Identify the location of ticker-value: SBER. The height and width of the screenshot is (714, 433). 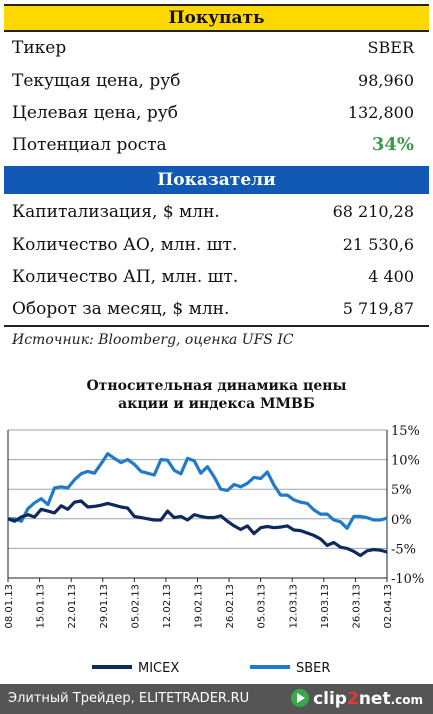
(390, 47).